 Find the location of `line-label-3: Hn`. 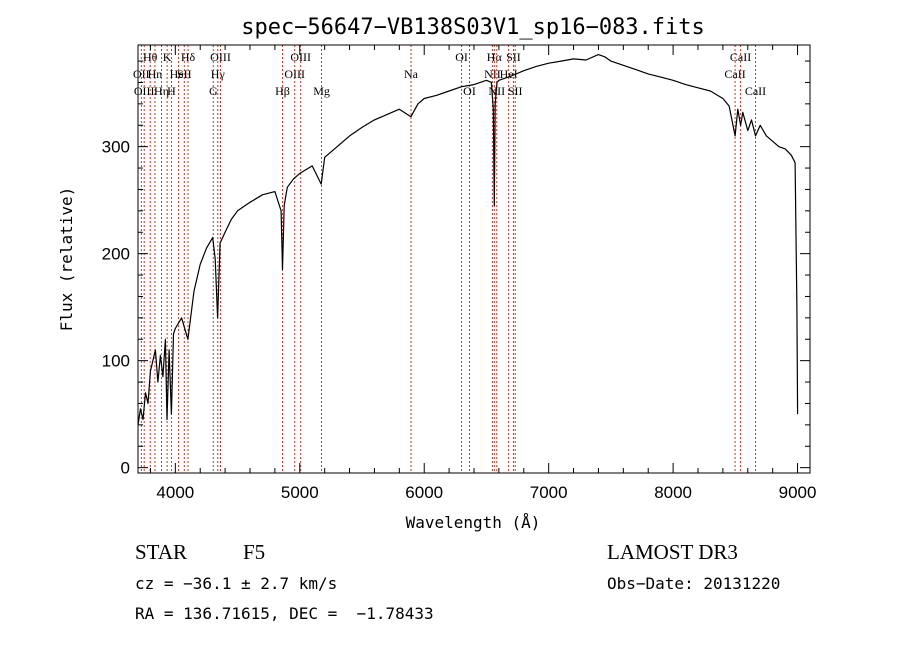

line-label-3: Hn is located at coordinates (155, 74).